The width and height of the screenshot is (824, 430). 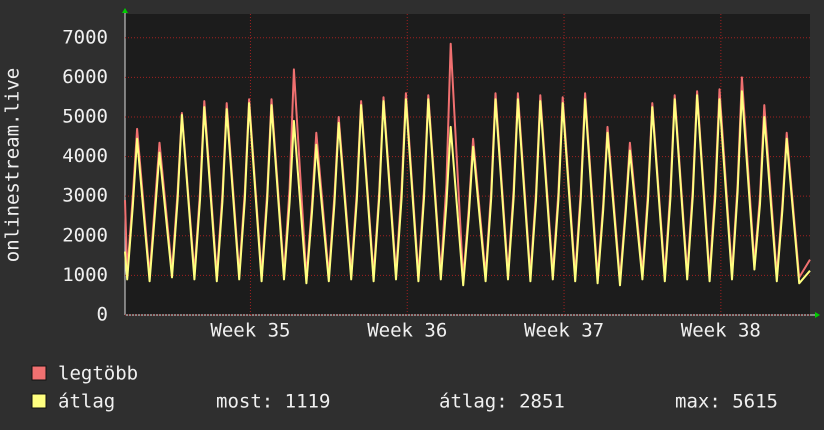 What do you see at coordinates (125, 10) in the screenshot?
I see `y-arrow` at bounding box center [125, 10].